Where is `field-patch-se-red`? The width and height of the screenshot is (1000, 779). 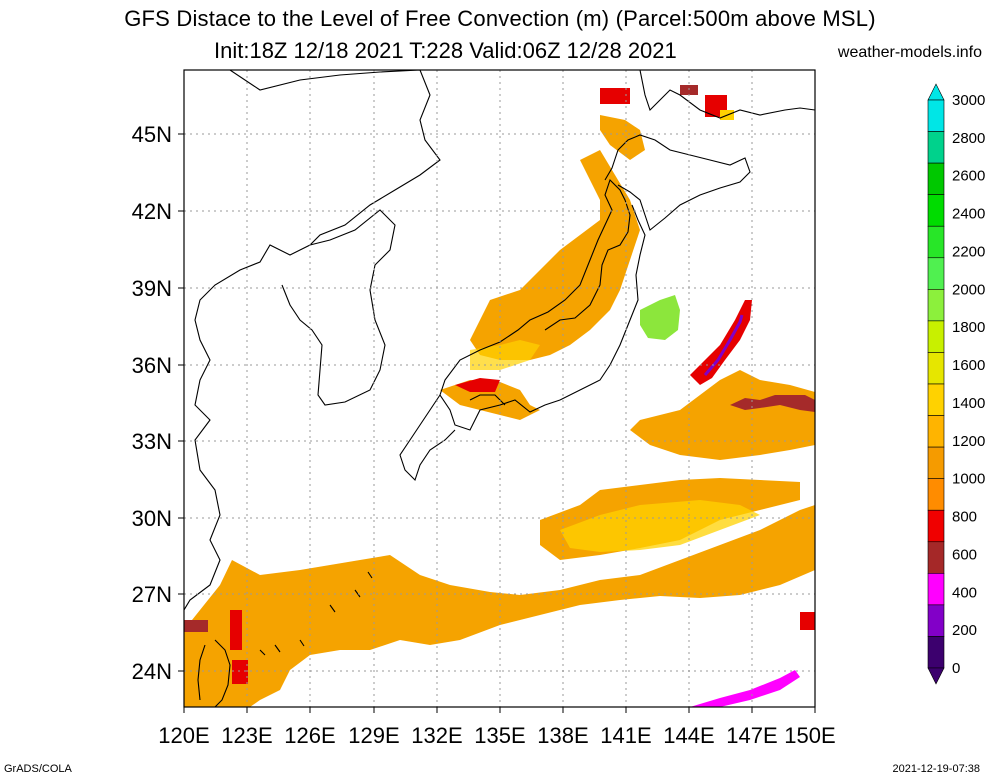 field-patch-se-red is located at coordinates (807, 621).